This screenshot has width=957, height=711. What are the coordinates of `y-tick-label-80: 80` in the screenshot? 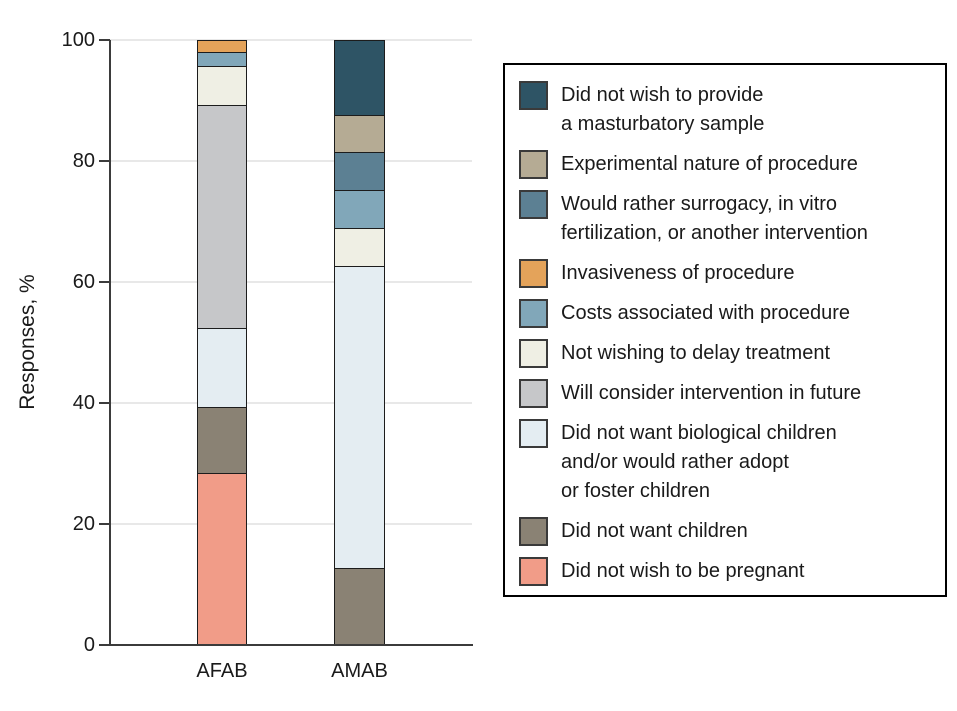 It's located at (83, 161).